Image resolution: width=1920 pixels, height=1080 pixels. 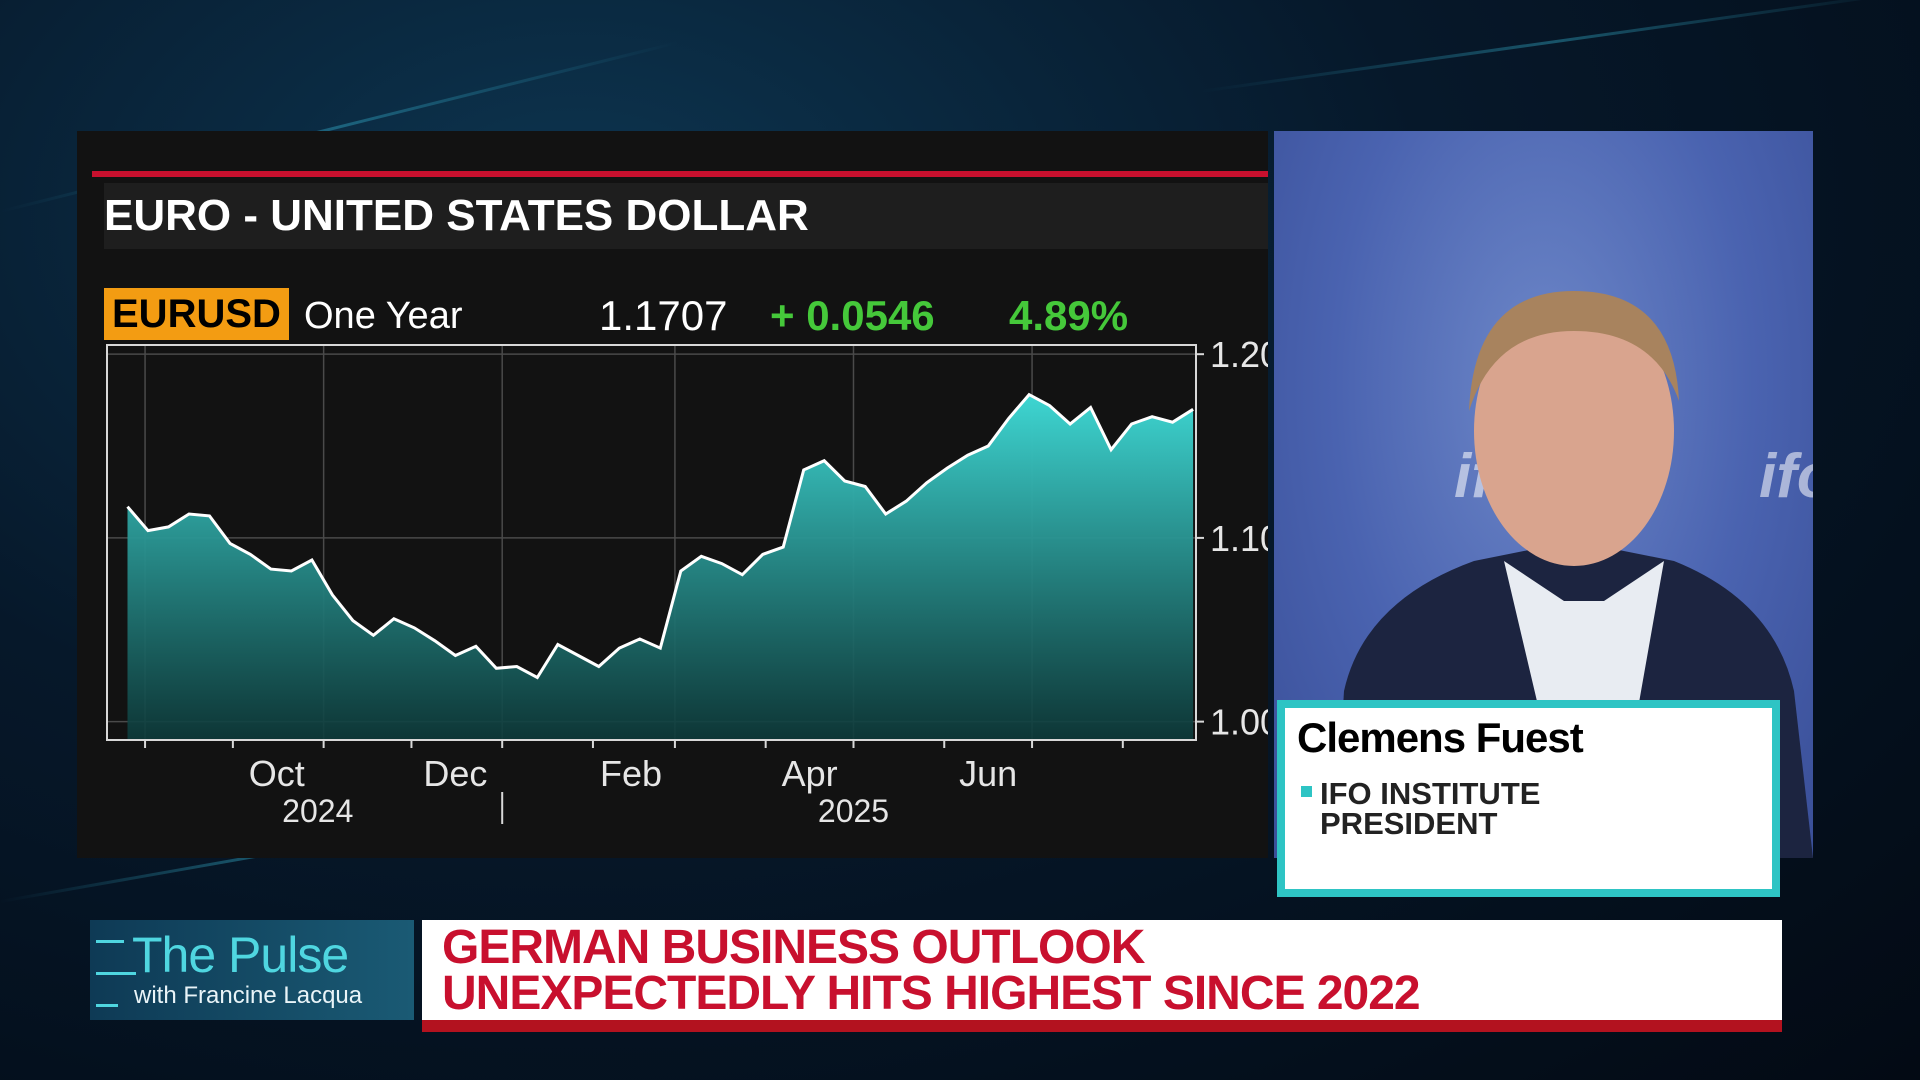 I want to click on y-tick-label: 1.0000, so click(x=1239, y=722).